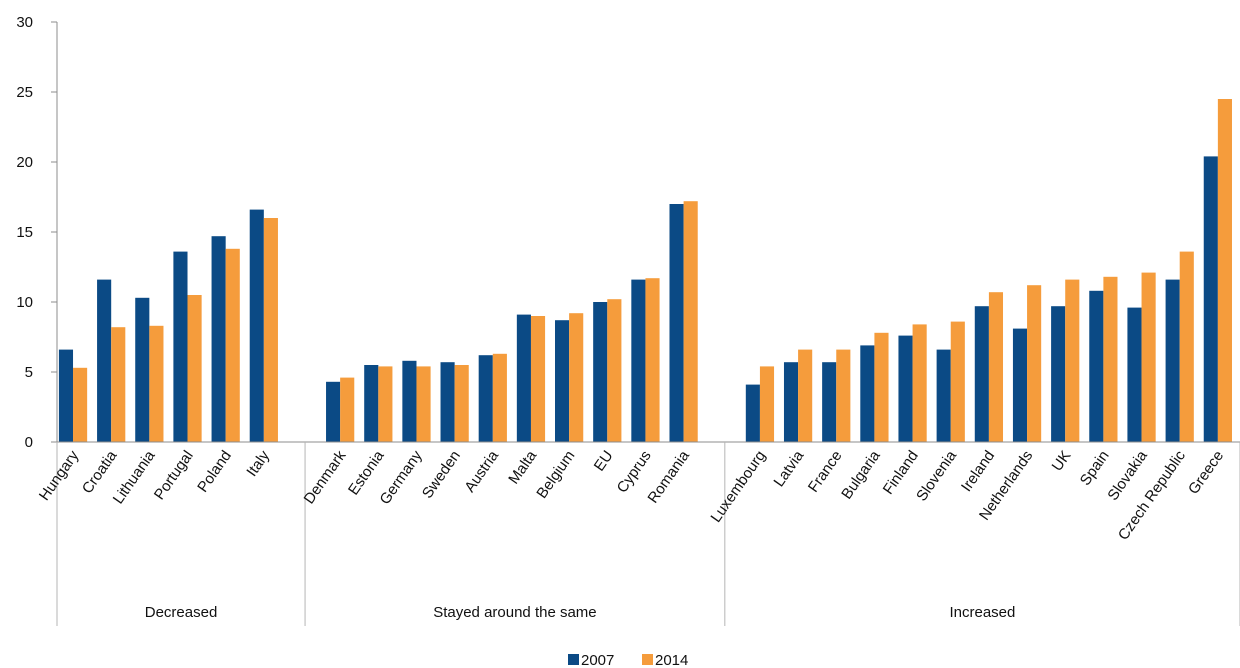  I want to click on legend-swatch-2014, so click(647, 659).